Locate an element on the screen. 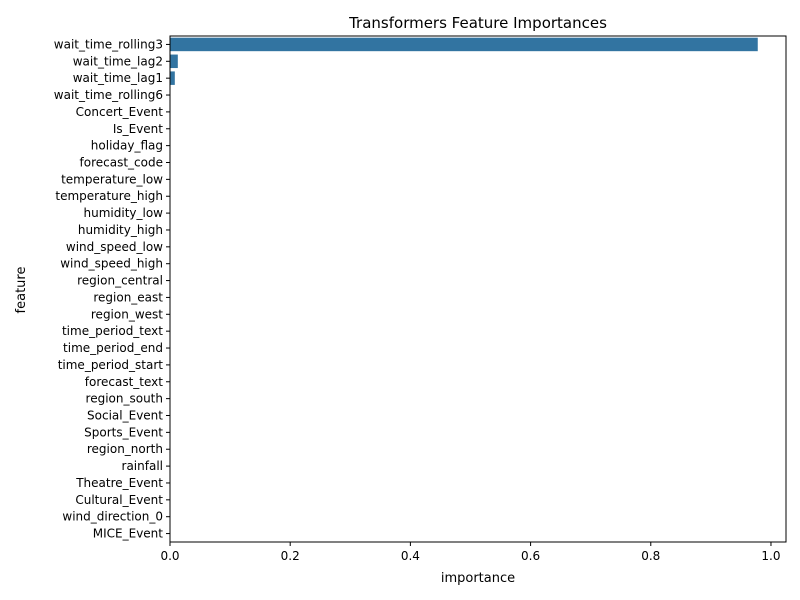 Image resolution: width=800 pixels, height=600 pixels. y-tick-label: holiday_flag is located at coordinates (127, 146).